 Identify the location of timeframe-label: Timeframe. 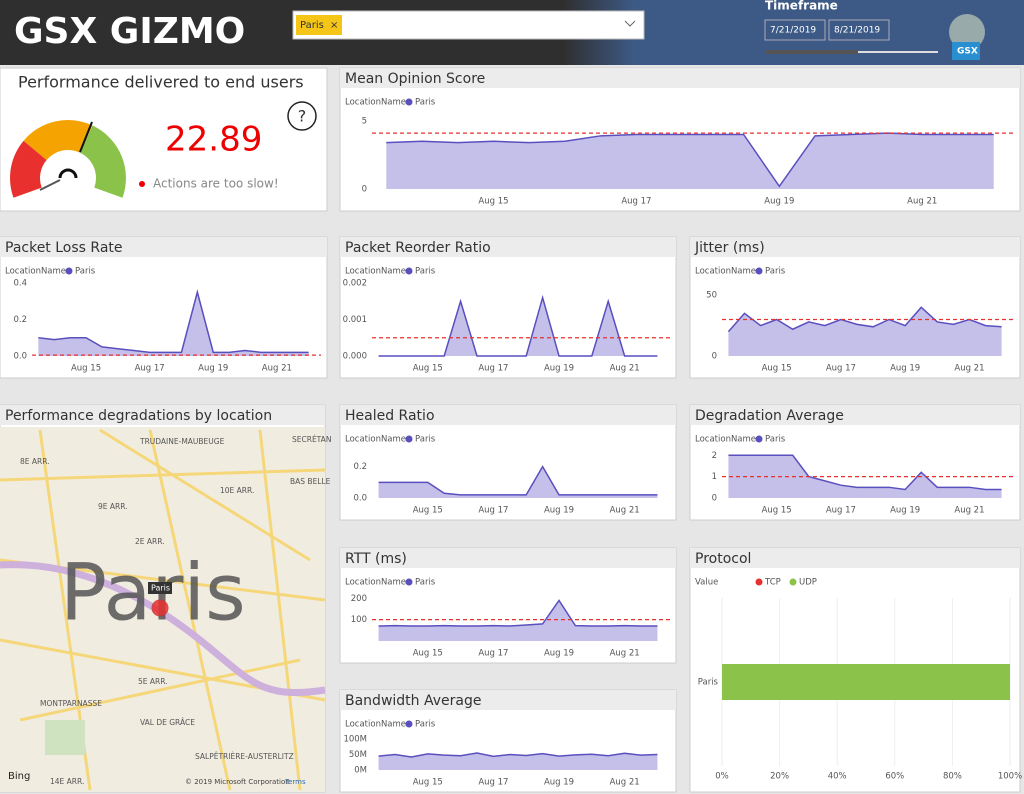
(801, 6).